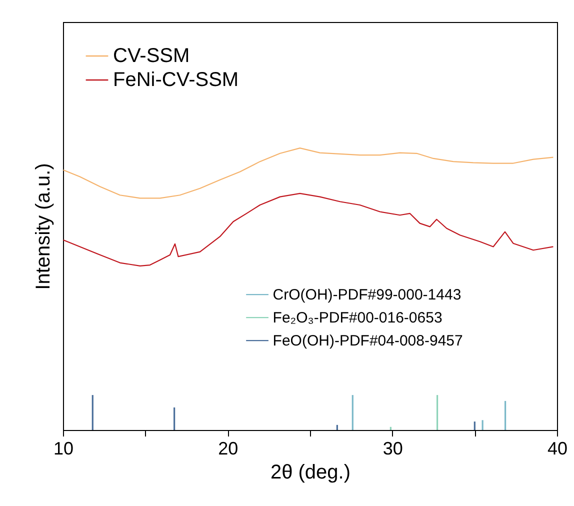 The width and height of the screenshot is (574, 506). I want to click on legend-label: FeNi-CV-SSM, so click(176, 80).